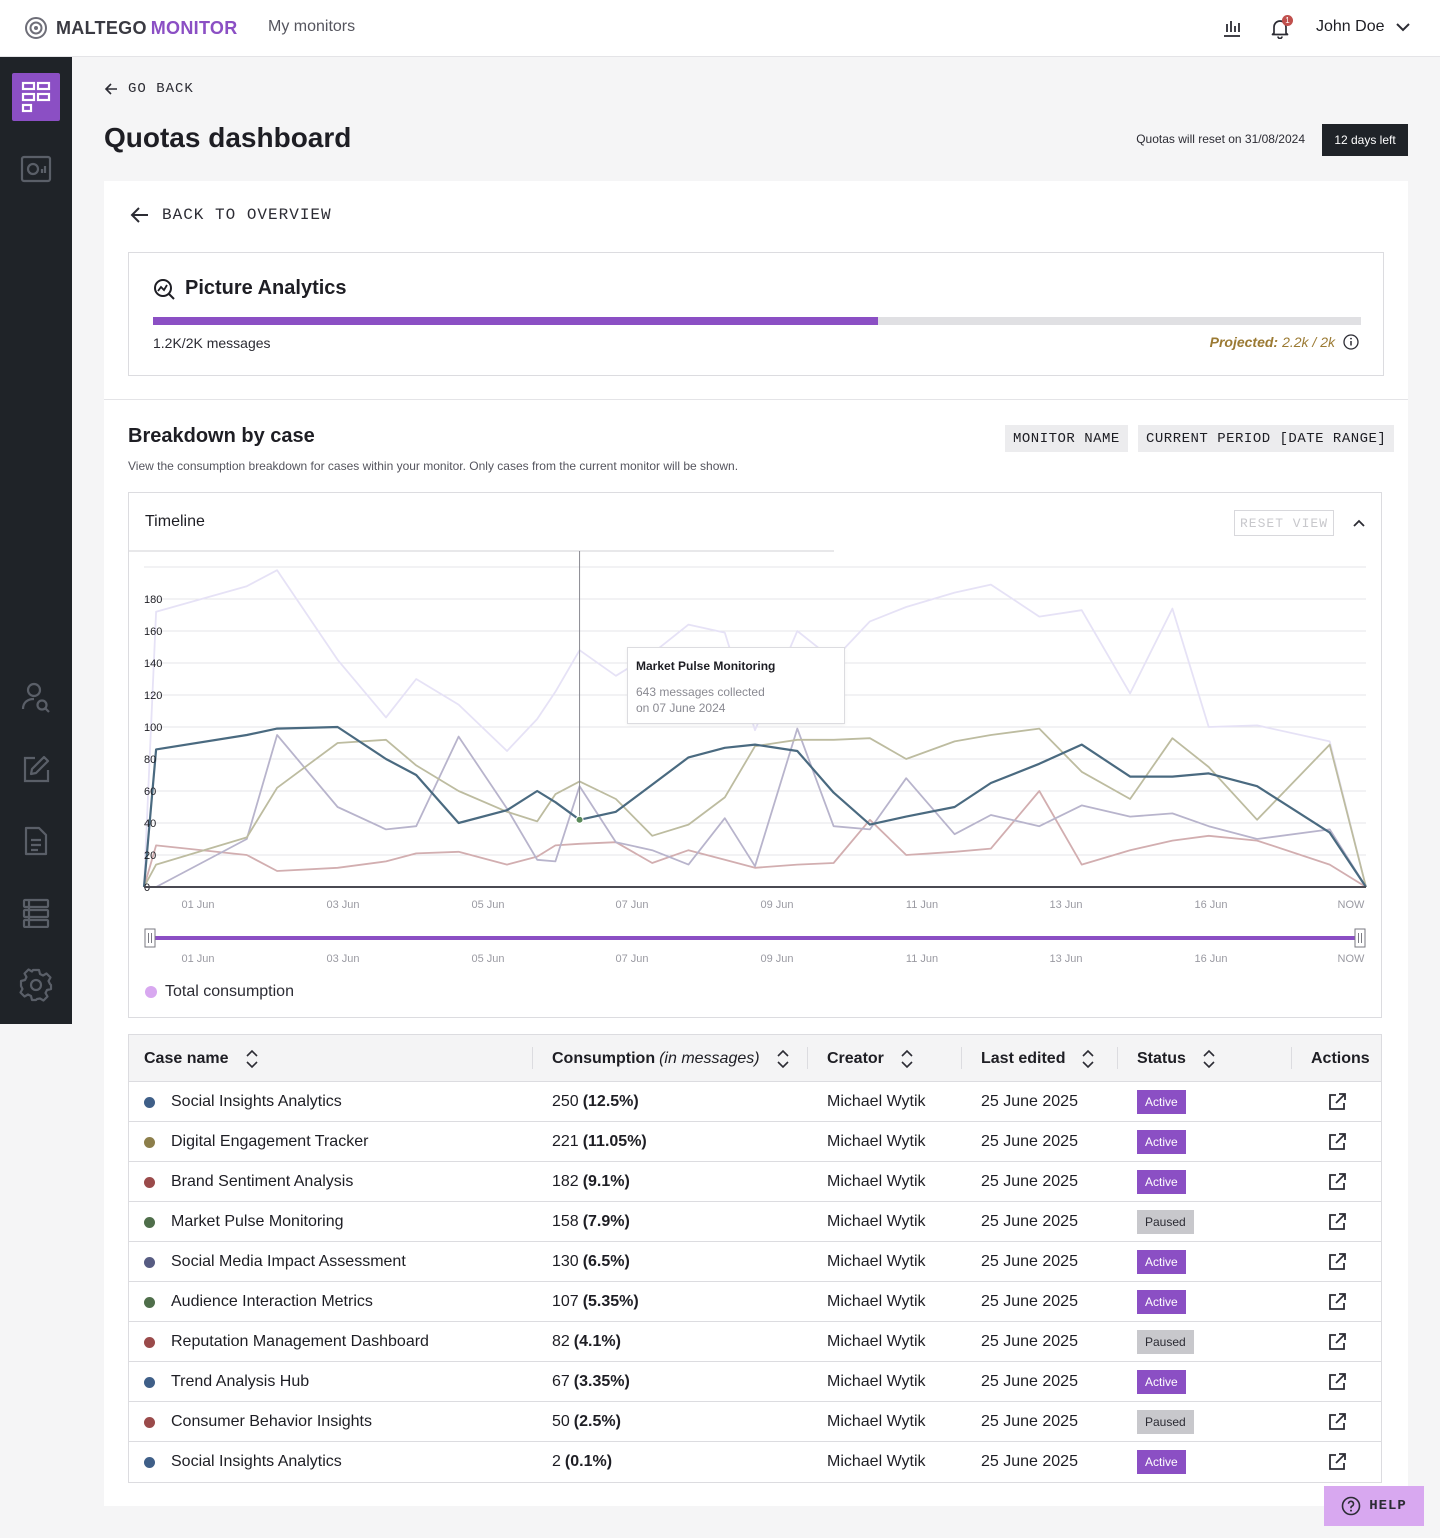 The image size is (1440, 1538). What do you see at coordinates (1066, 438) in the screenshot?
I see `monitor-name-filter: MONITOR NAME` at bounding box center [1066, 438].